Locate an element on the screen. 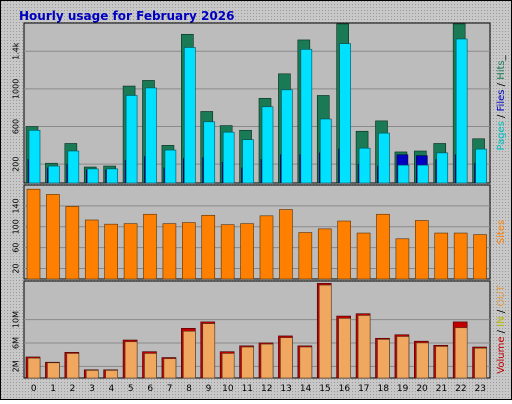 The image size is (512, 404). panel-sites-tick-label: 60 is located at coordinates (16, 248).